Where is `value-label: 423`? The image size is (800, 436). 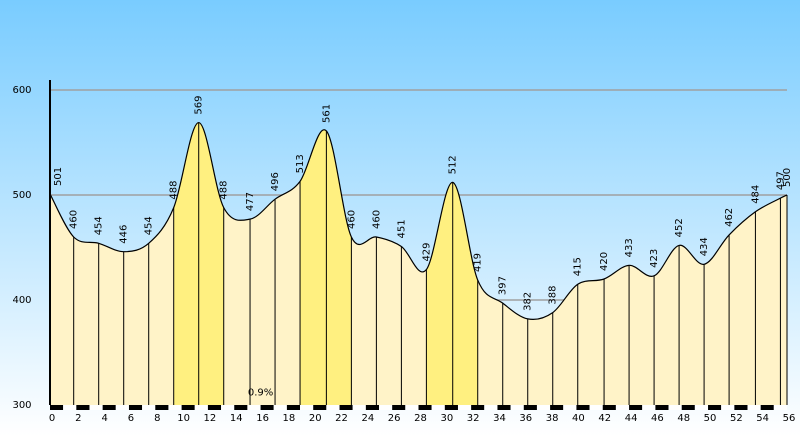 value-label: 423 is located at coordinates (654, 258).